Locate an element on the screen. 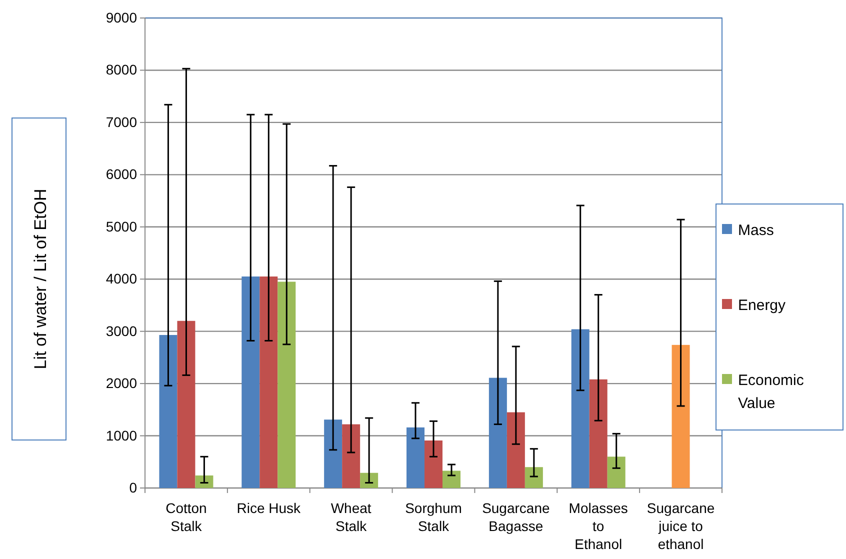  legend-label: Mass is located at coordinates (756, 230).